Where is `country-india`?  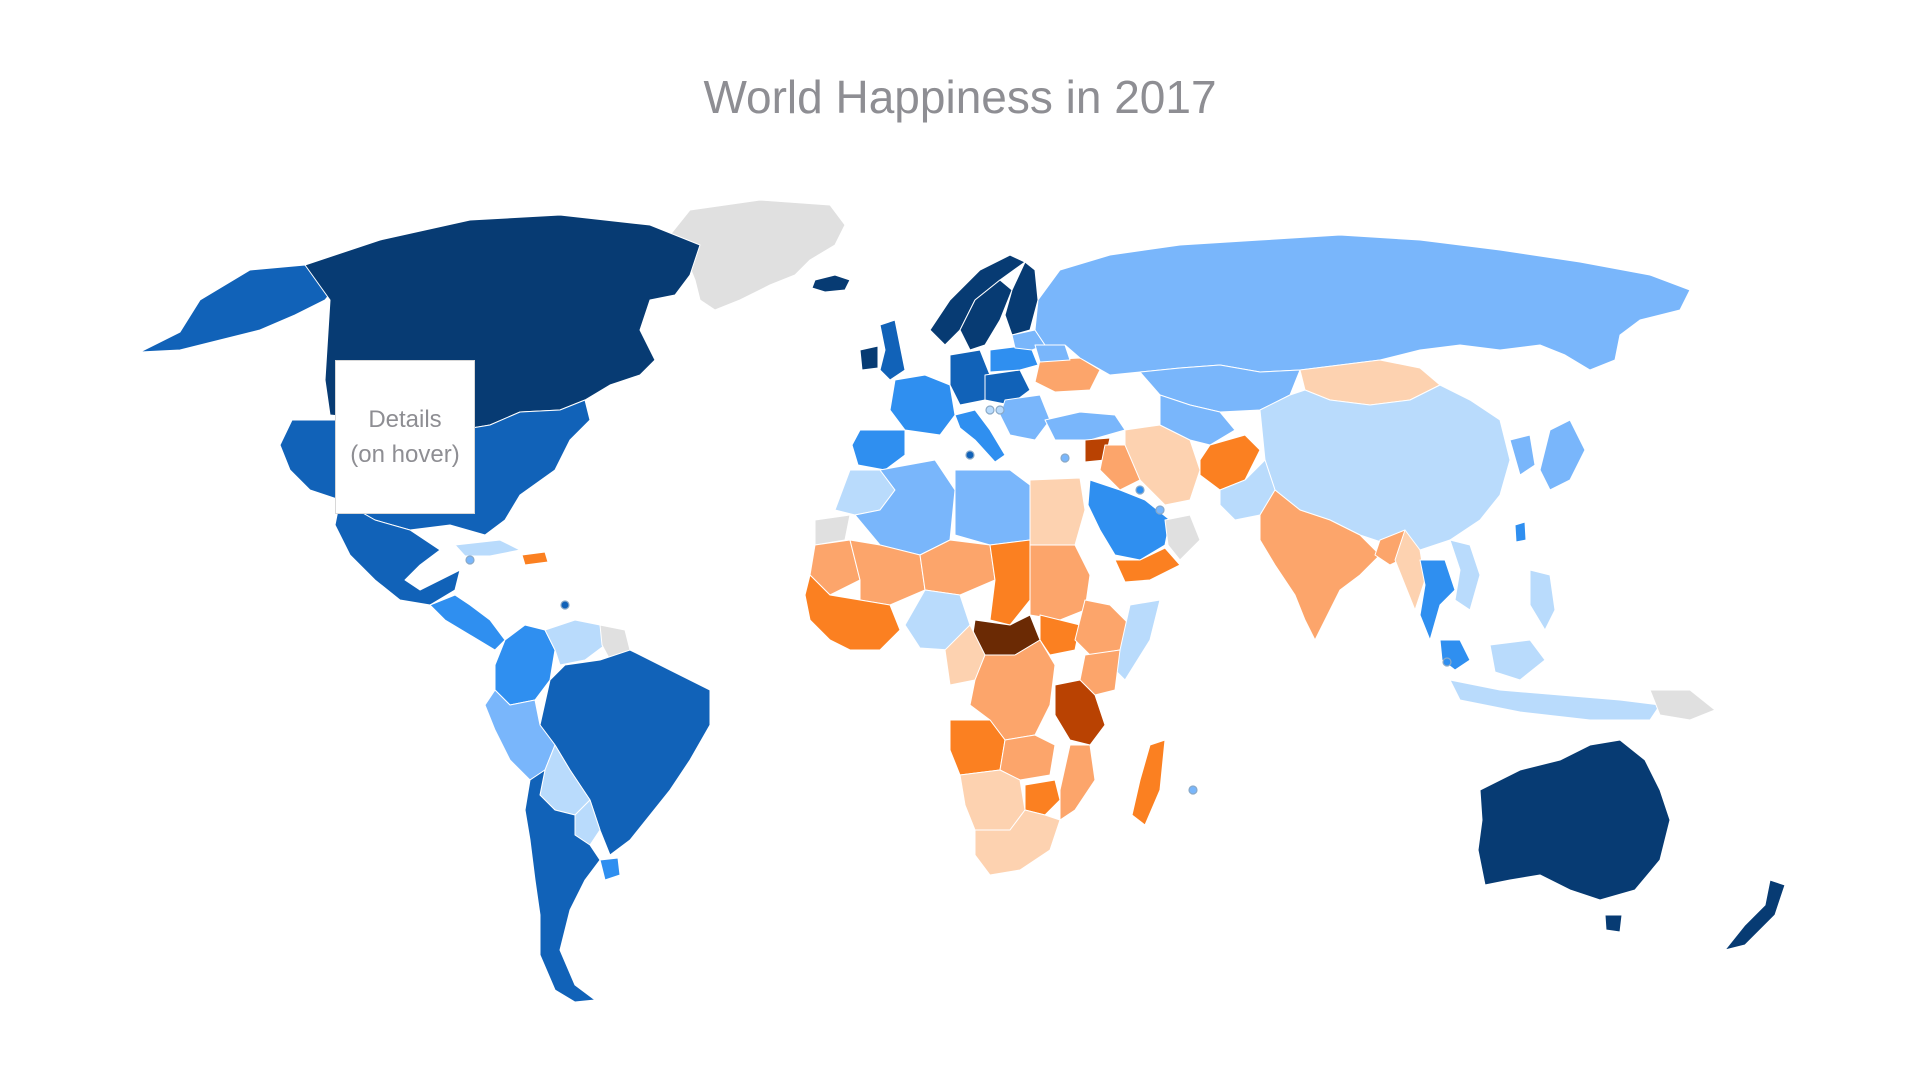
country-india is located at coordinates (1320, 565).